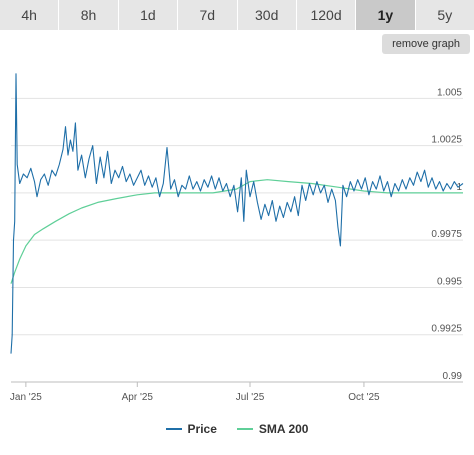 The height and width of the screenshot is (455, 474). I want to click on legend-label-sma-200: SMA 200, so click(283, 429).